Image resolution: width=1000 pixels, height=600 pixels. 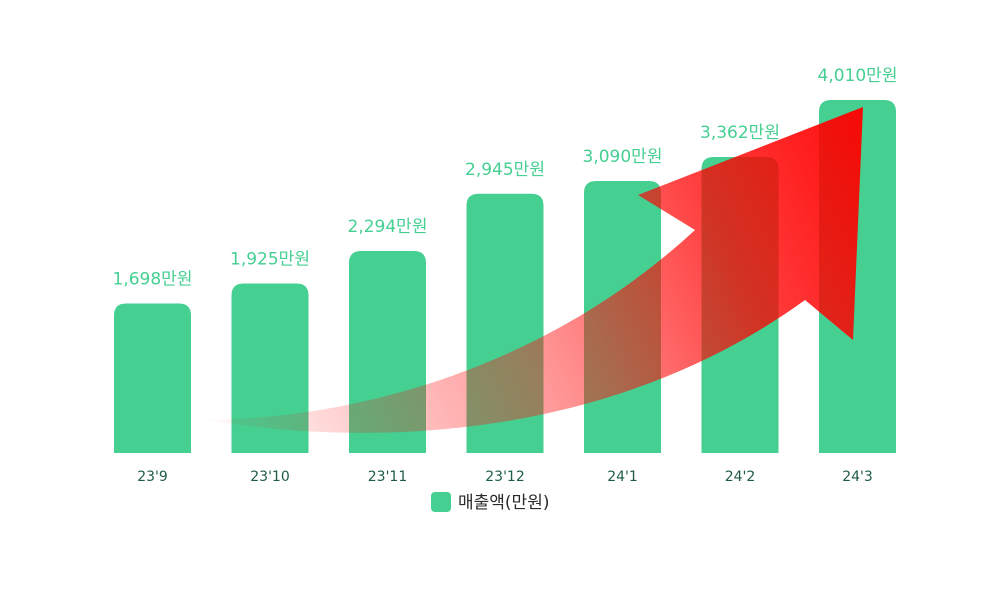 I want to click on data-label: 2,945만원, so click(x=505, y=170).